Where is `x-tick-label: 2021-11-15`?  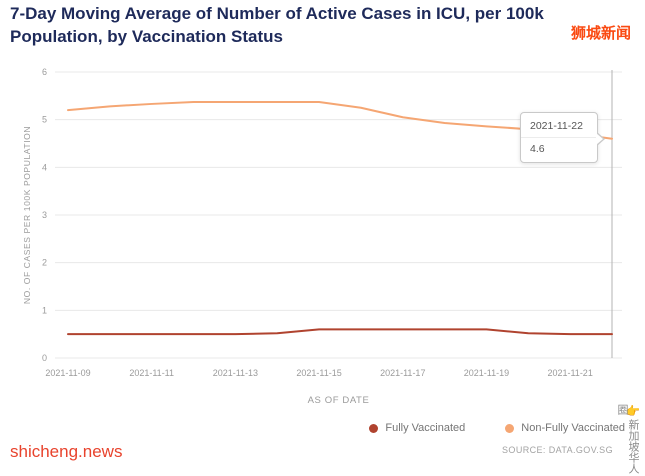 x-tick-label: 2021-11-15 is located at coordinates (318, 373).